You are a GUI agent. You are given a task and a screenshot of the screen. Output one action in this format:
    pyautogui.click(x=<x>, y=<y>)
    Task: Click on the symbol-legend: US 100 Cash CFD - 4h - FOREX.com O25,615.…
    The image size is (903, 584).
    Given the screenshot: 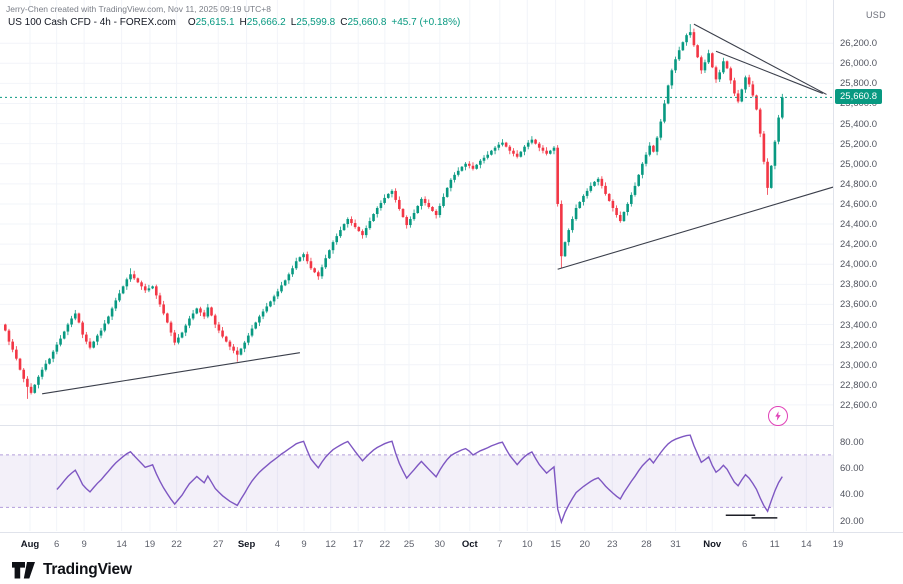 What is the action you would take?
    pyautogui.click(x=234, y=22)
    